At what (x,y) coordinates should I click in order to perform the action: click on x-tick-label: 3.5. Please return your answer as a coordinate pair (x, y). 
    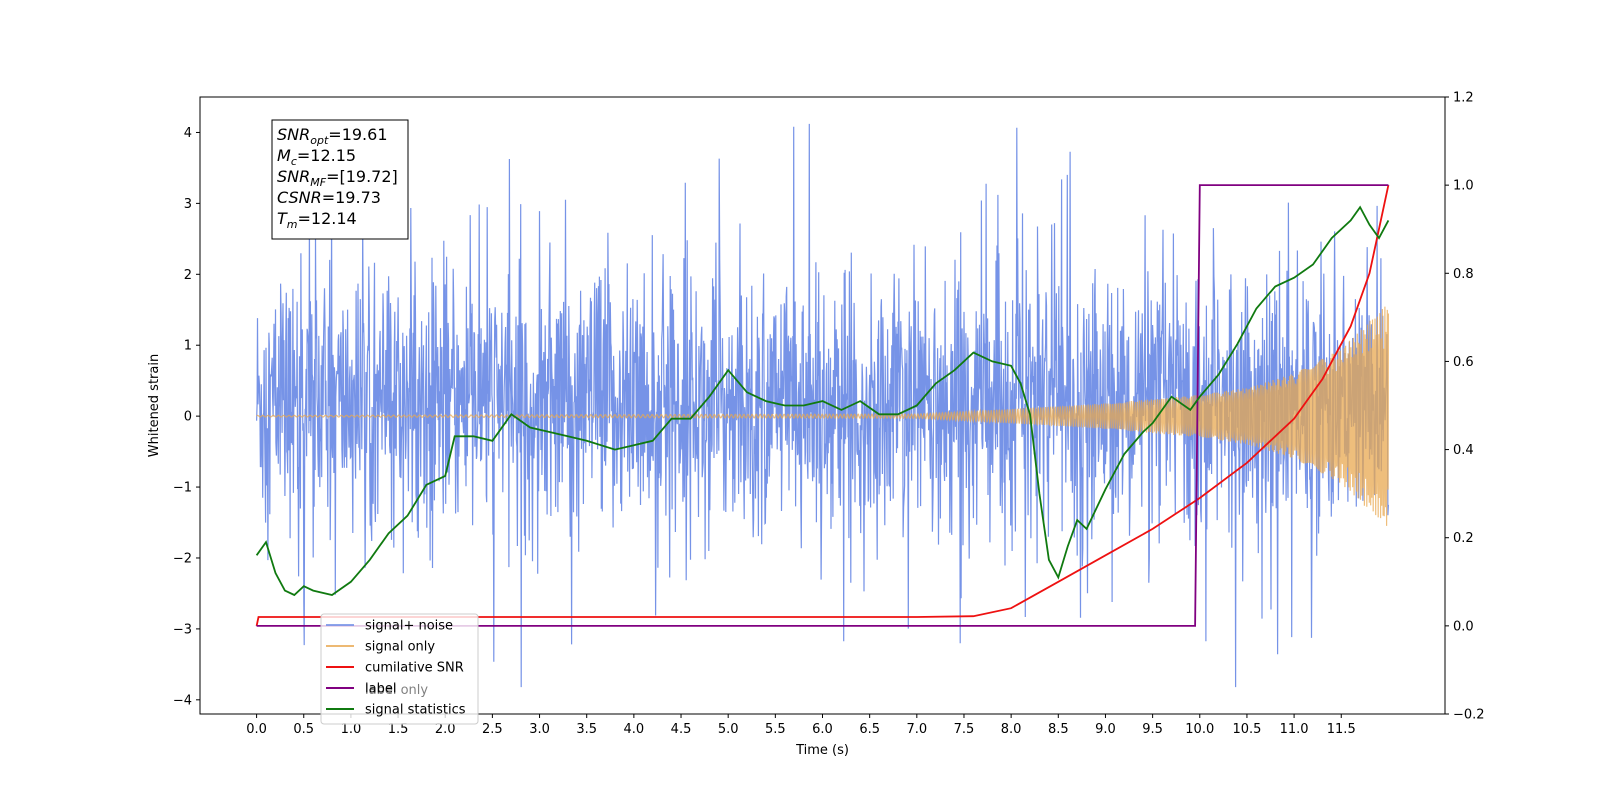
    Looking at the image, I should click on (586, 729).